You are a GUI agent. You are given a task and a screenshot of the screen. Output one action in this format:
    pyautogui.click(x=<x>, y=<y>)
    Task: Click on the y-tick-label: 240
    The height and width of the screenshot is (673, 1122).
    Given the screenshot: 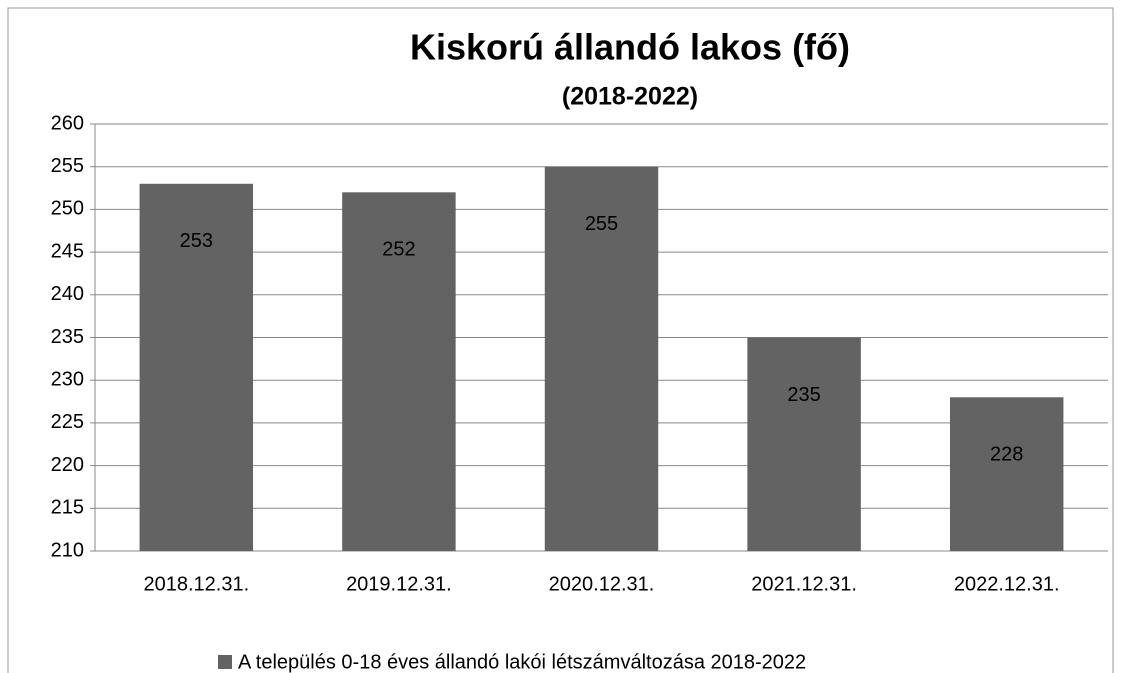 What is the action you would take?
    pyautogui.click(x=67, y=294)
    